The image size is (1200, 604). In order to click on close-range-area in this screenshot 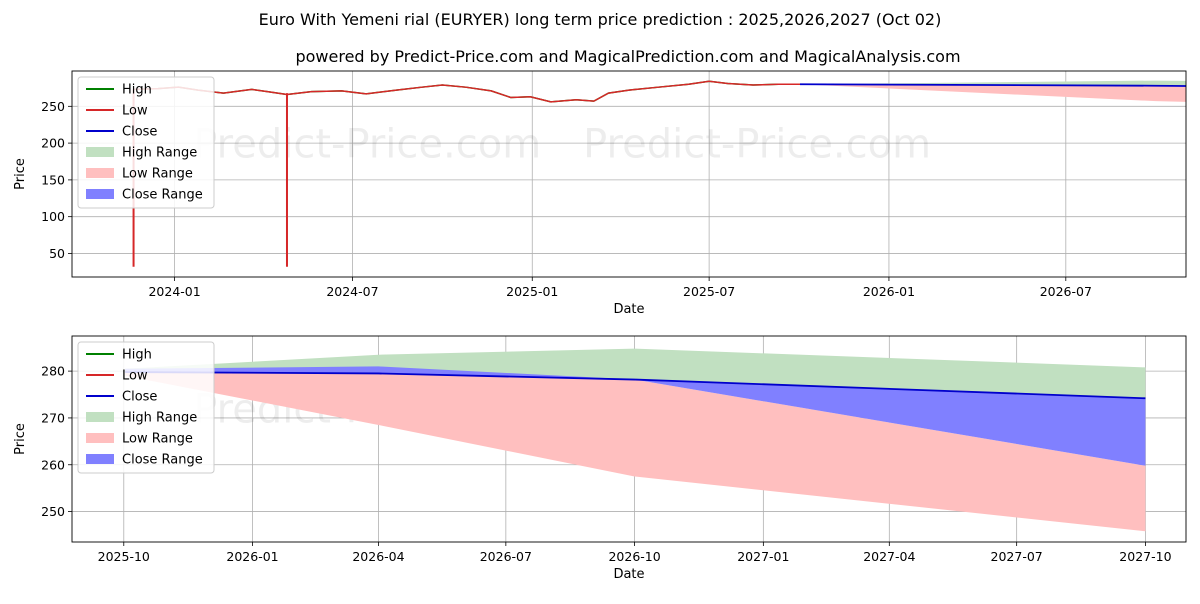, I will do `click(635, 416)`.